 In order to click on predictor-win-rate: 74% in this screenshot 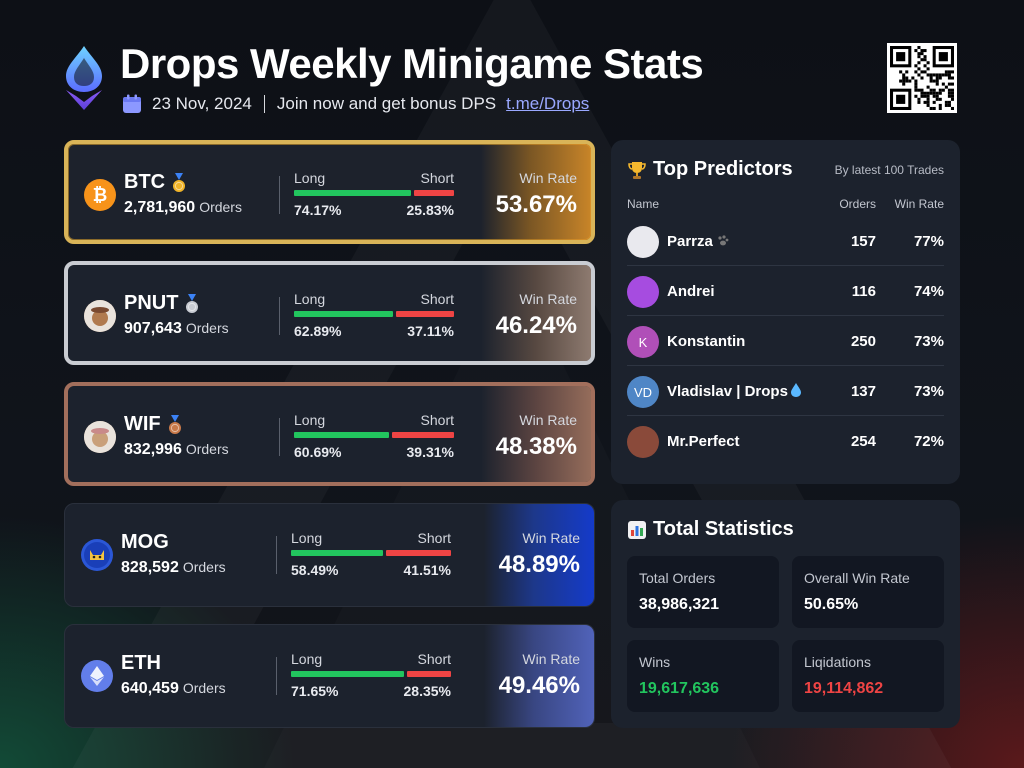, I will do `click(928, 291)`.